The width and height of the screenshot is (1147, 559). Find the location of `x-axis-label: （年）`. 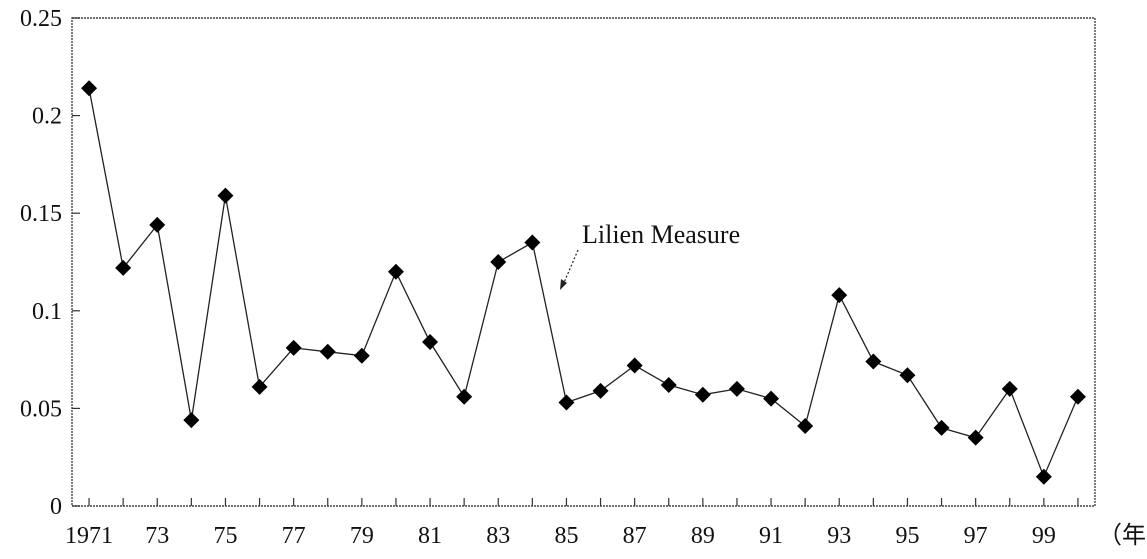

x-axis-label: （年） is located at coordinates (1122, 535).